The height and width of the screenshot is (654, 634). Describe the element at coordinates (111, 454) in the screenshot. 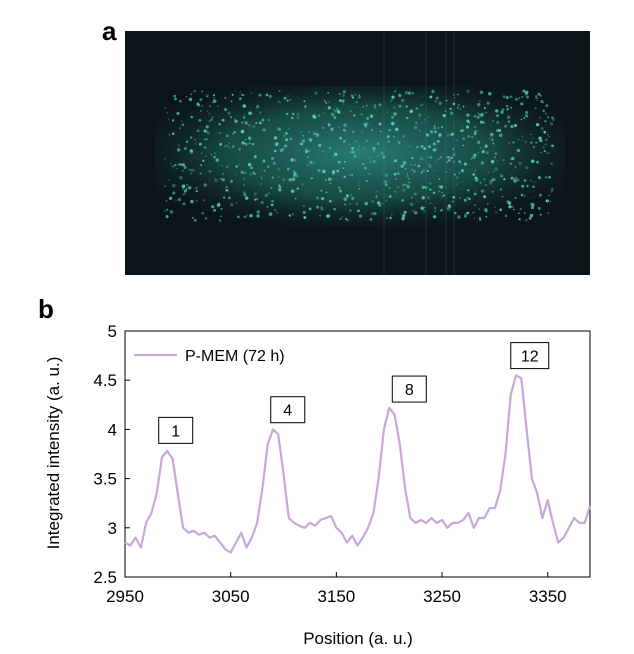

I see `y-ticks: 2.5 3 3.5 4 4.5 5` at that location.